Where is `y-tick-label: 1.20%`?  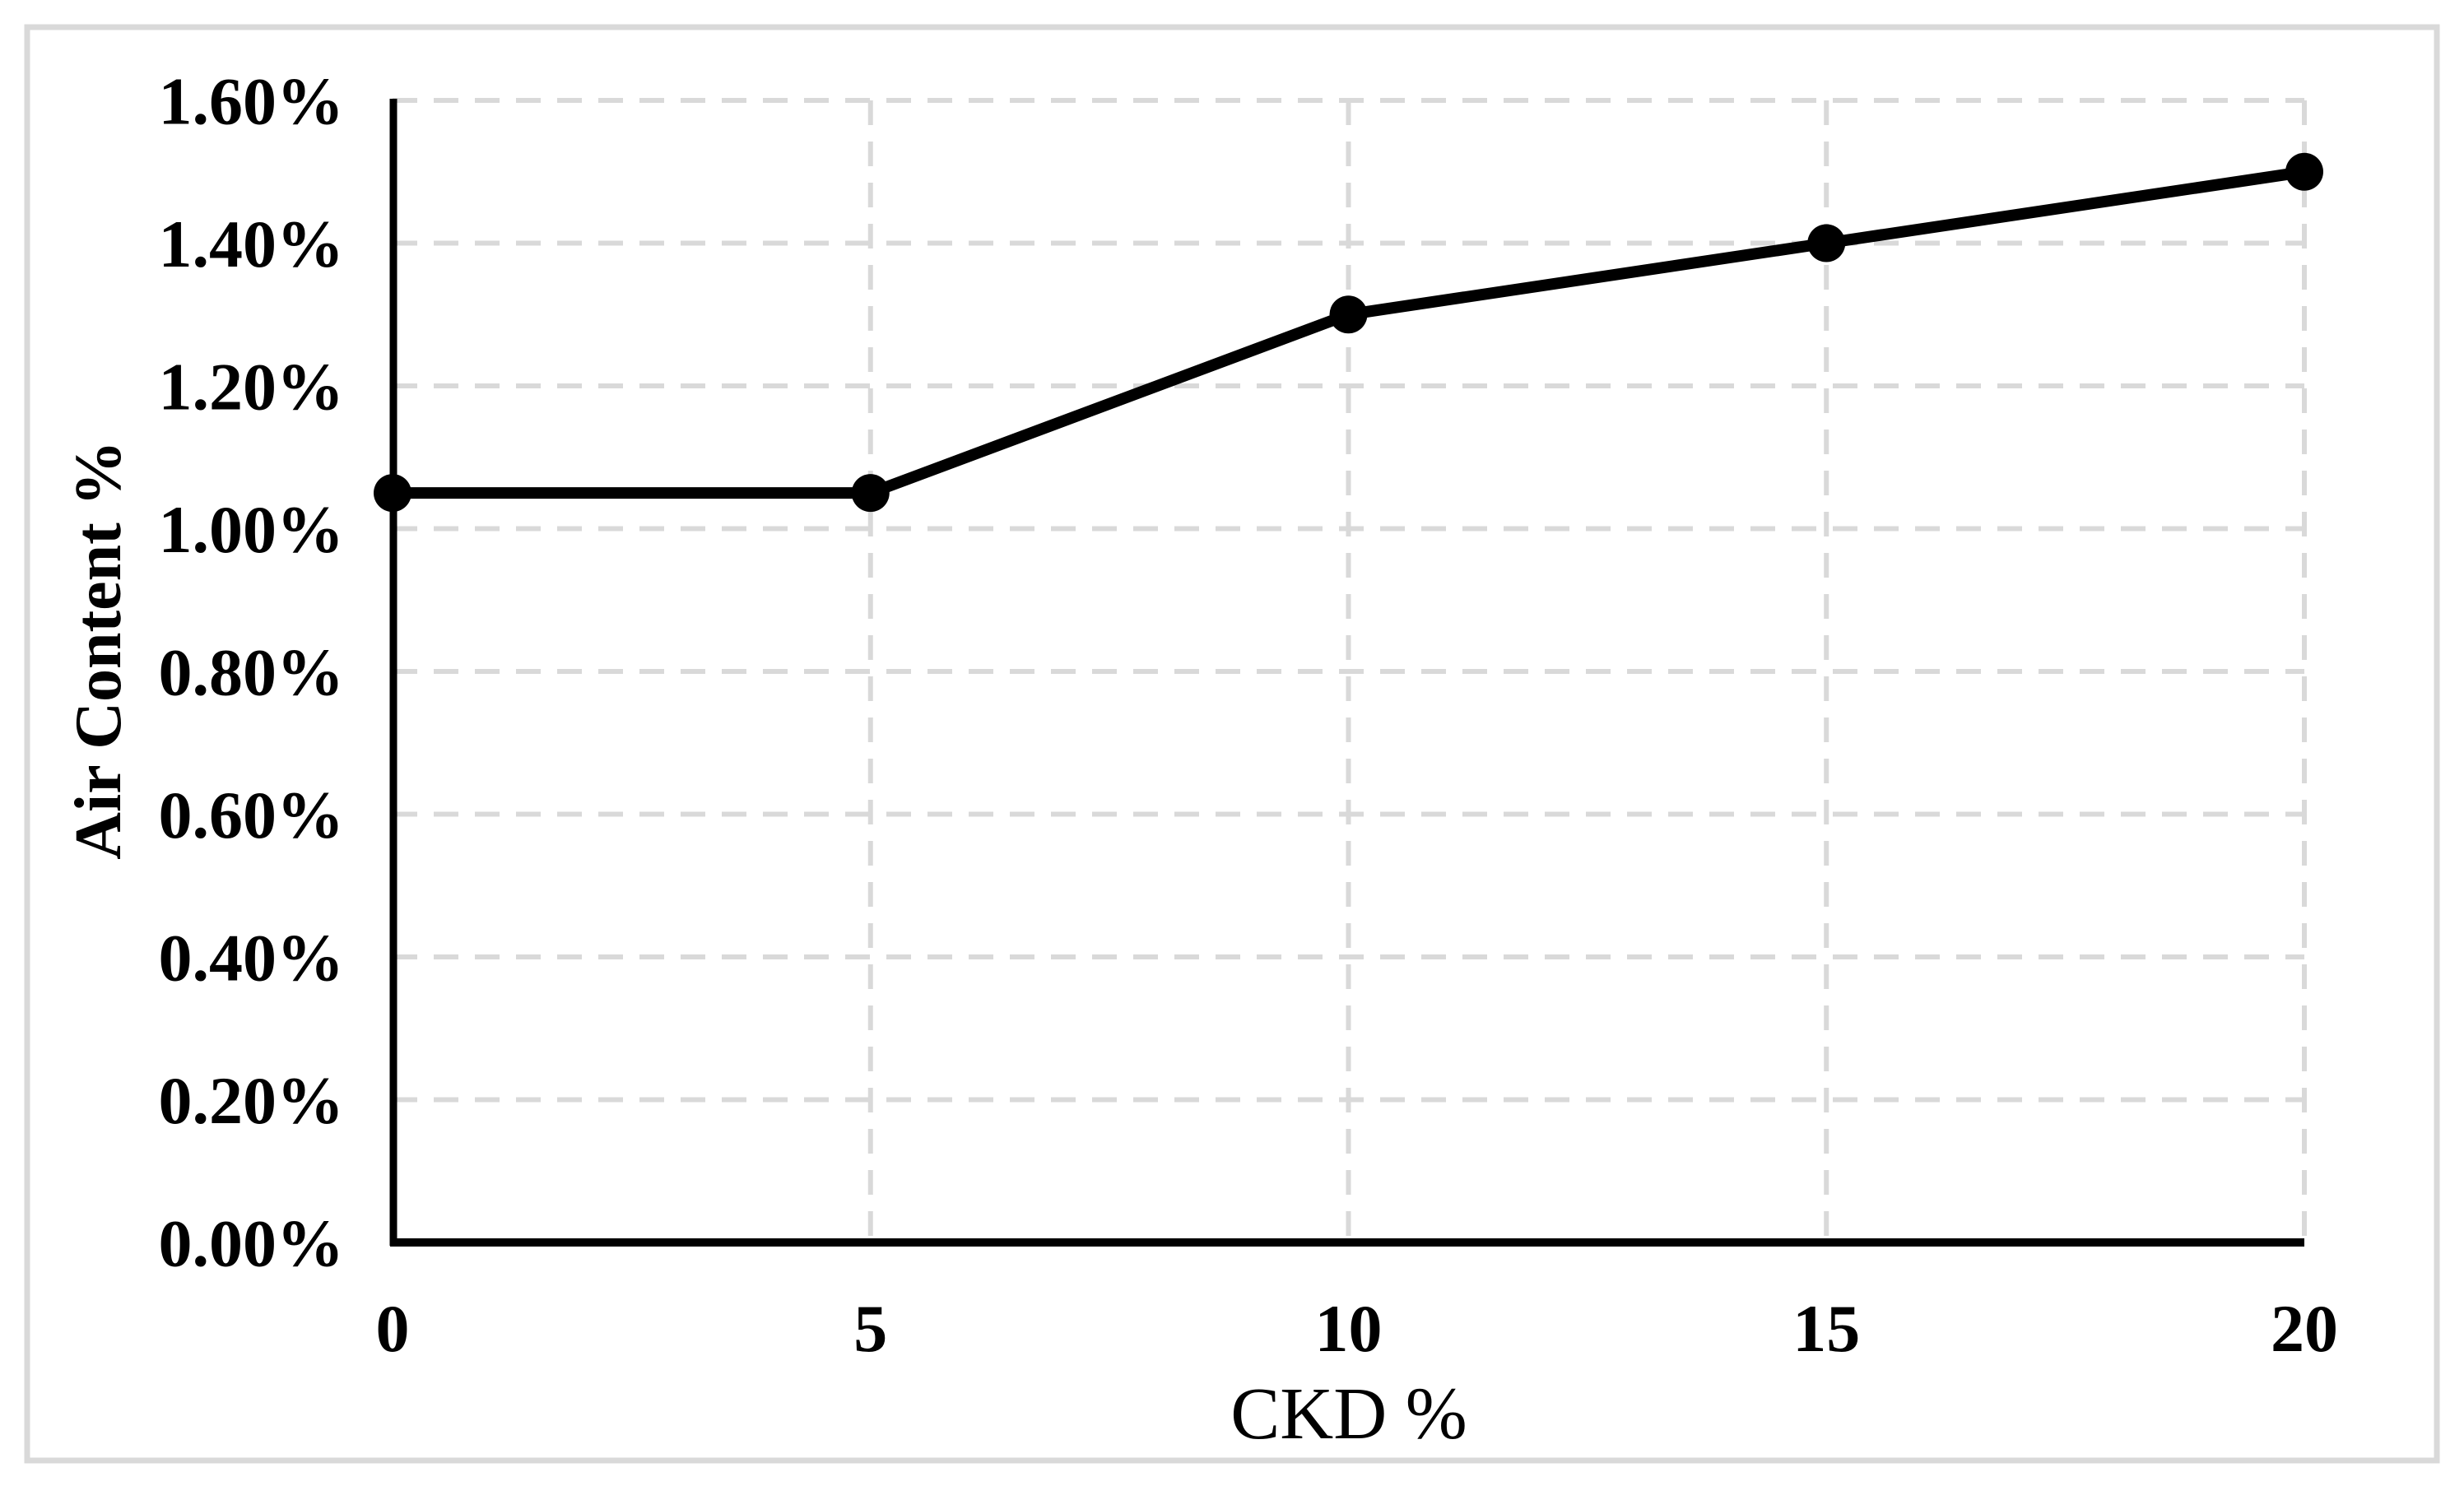
y-tick-label: 1.20% is located at coordinates (252, 387).